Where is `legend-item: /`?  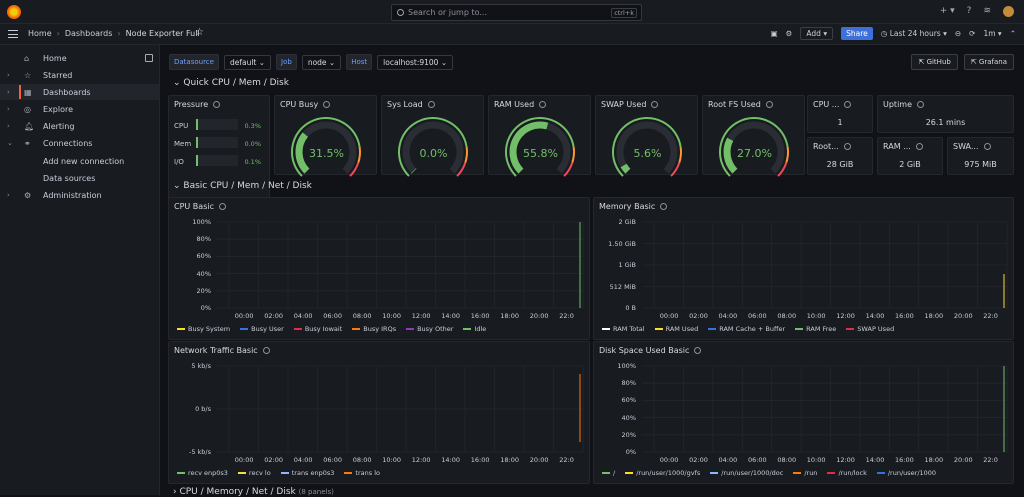
legend-item: / is located at coordinates (608, 473).